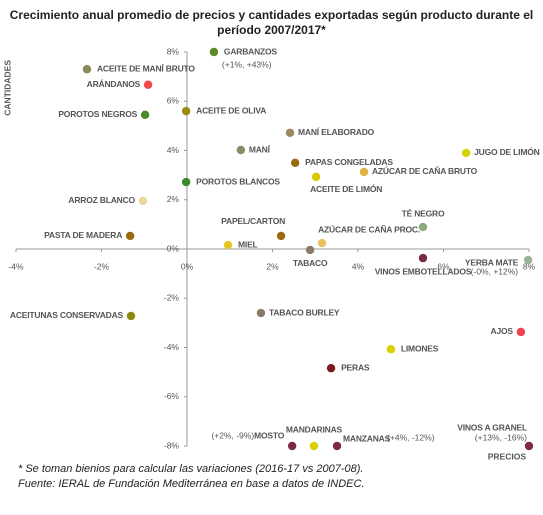 Image resolution: width=543 pixels, height=515 pixels. I want to click on y-tick-label: 2%, so click(173, 199).